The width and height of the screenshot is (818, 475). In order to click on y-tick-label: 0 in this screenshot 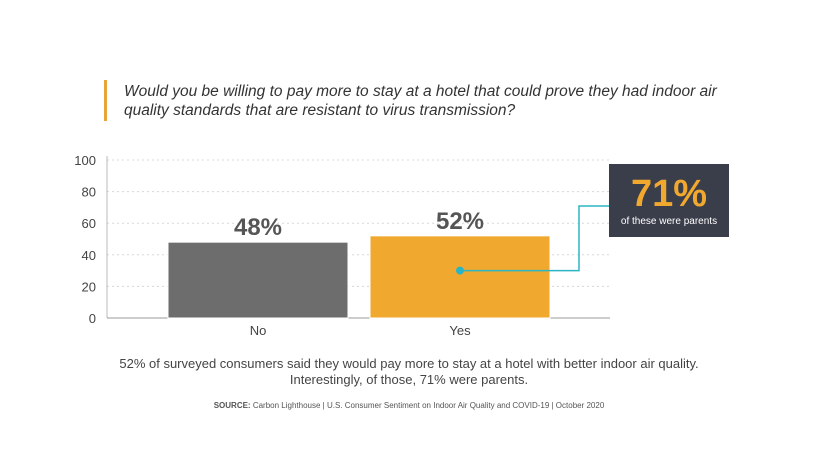, I will do `click(92, 318)`.